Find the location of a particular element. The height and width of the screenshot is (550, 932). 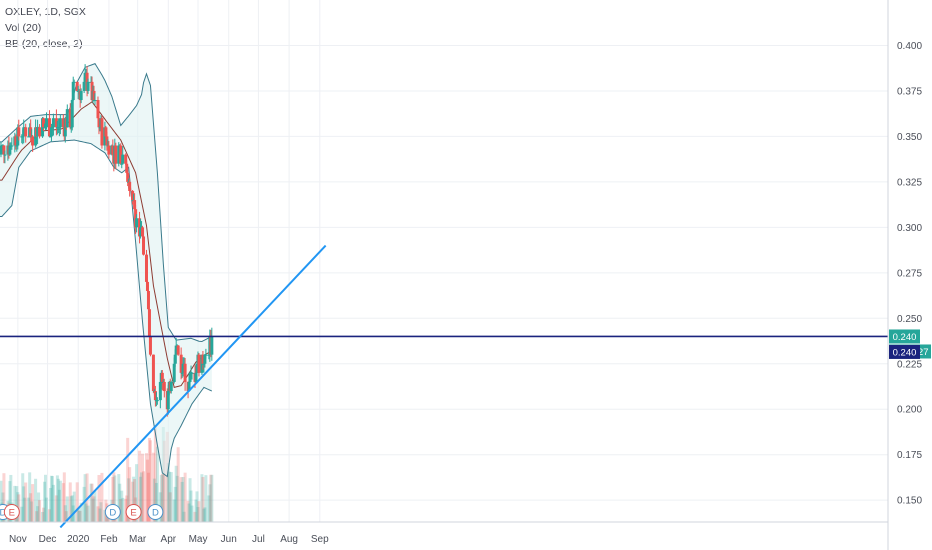

volume-indicator-label: Vol (20) is located at coordinates (23, 28).